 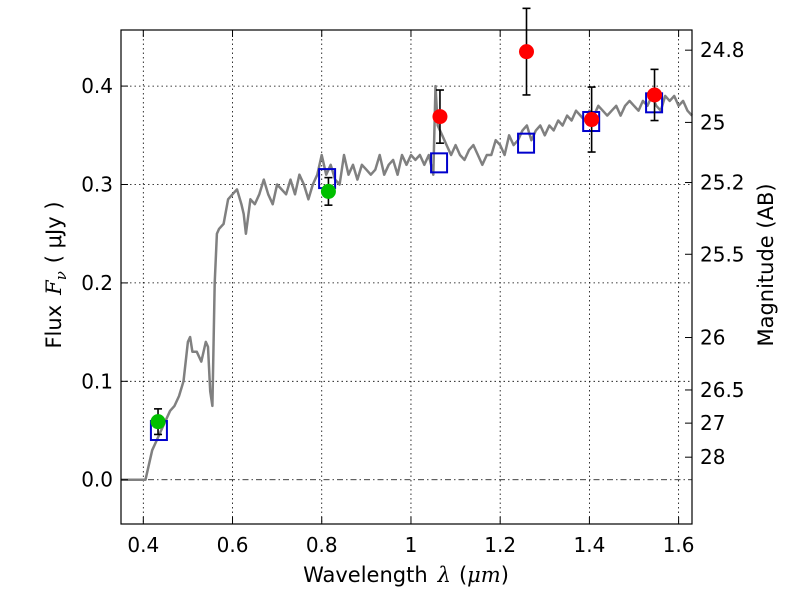 What do you see at coordinates (97, 283) in the screenshot?
I see `y-tick-label: 0.2` at bounding box center [97, 283].